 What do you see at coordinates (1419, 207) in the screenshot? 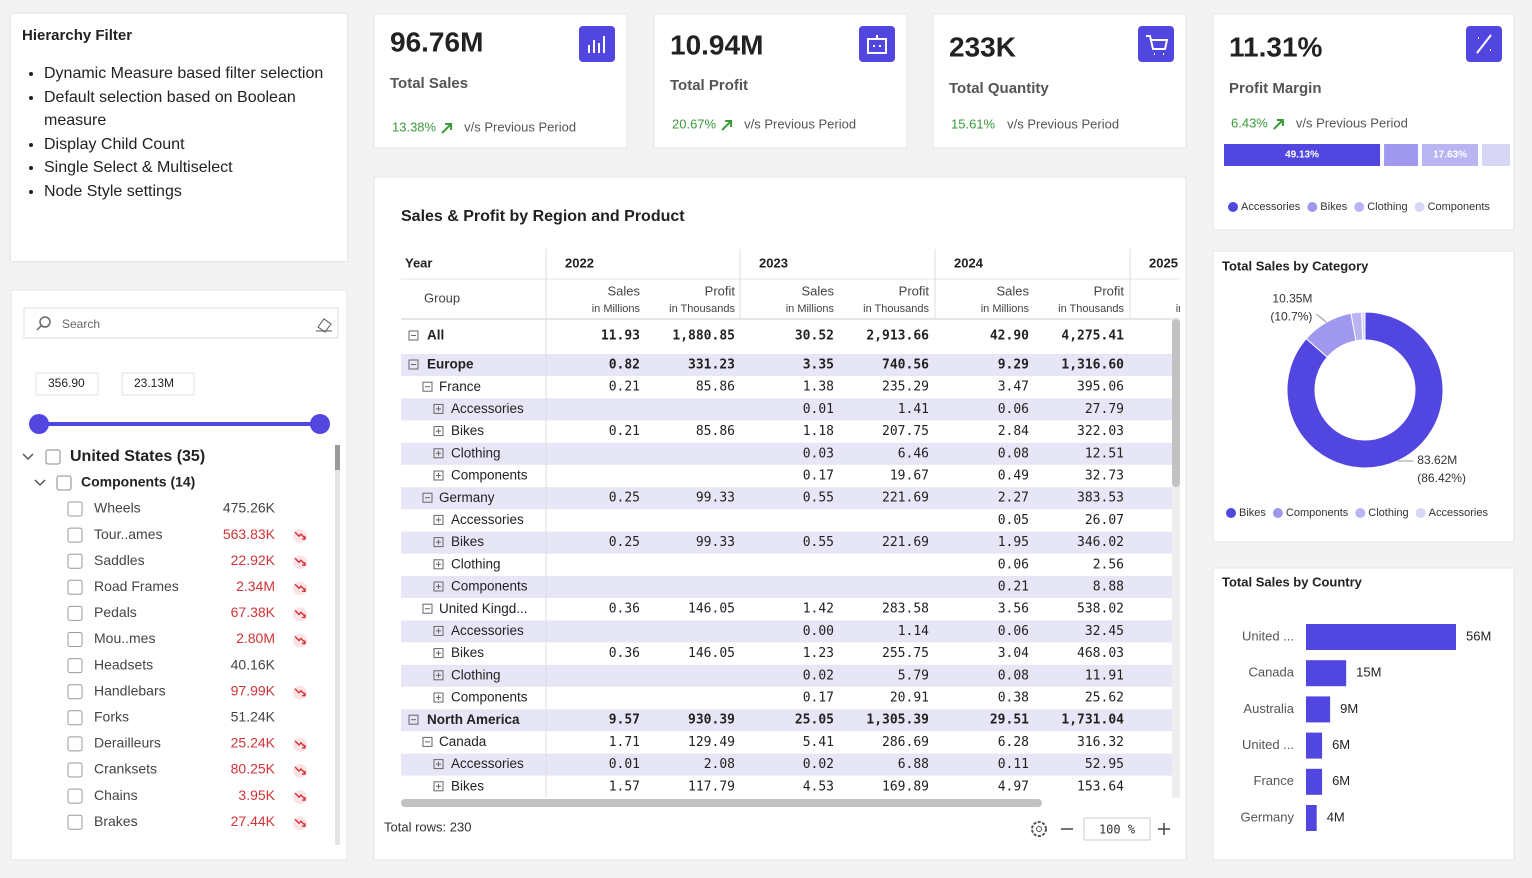
I see `legend-marker` at bounding box center [1419, 207].